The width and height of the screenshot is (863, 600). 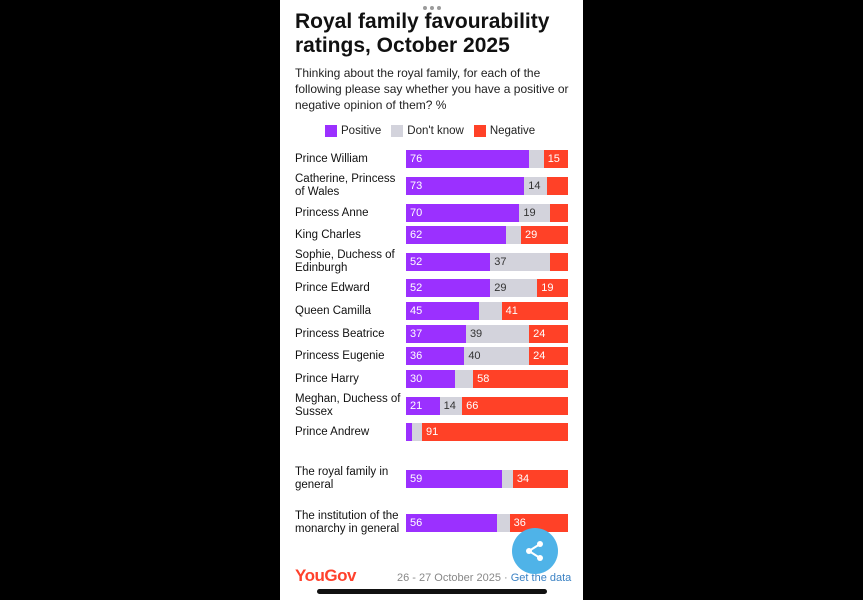 I want to click on data-label-positive: 70, so click(x=416, y=213).